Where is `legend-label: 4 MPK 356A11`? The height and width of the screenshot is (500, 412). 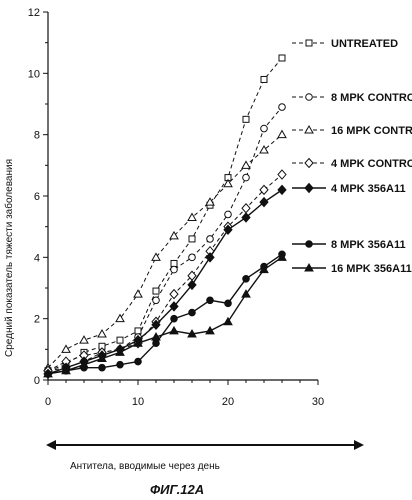
legend-label: 4 MPK 356A11 is located at coordinates (368, 189).